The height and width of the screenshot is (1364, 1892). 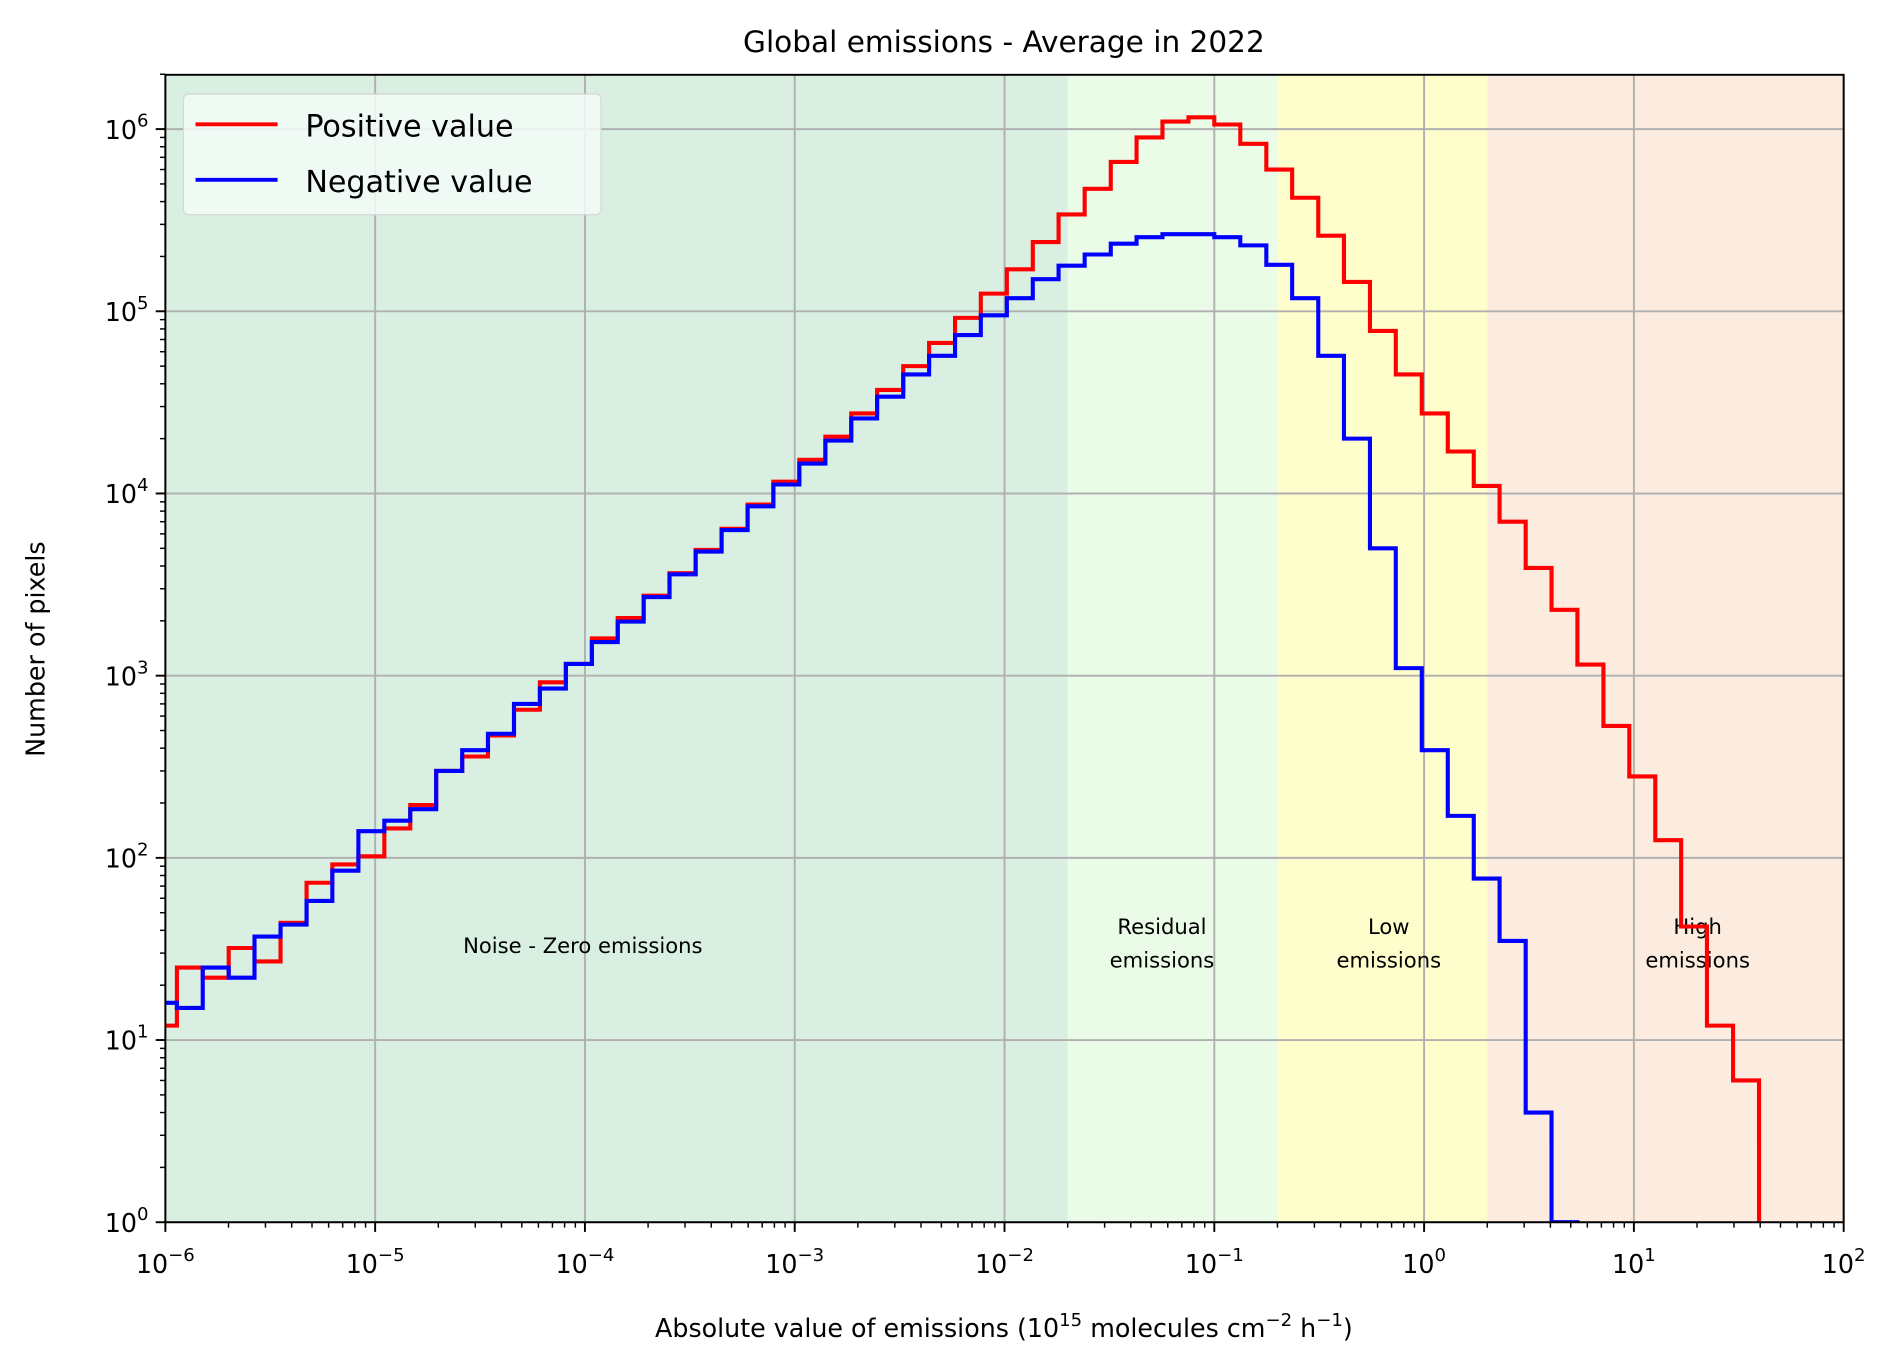 I want to click on x-label-text: h, so click(x=1304, y=1328).